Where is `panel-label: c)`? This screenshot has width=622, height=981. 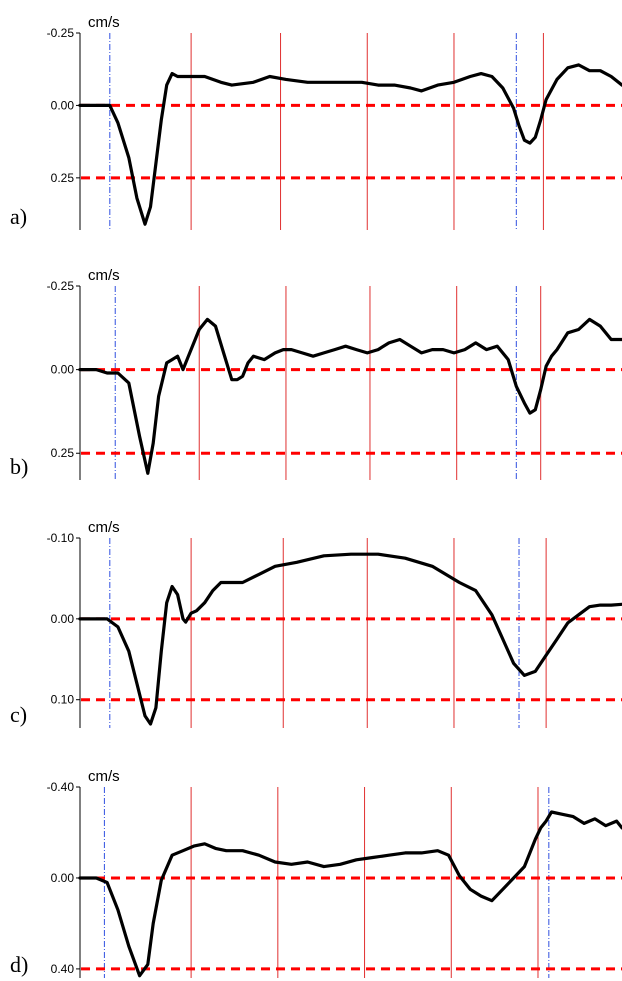 panel-label: c) is located at coordinates (18, 714).